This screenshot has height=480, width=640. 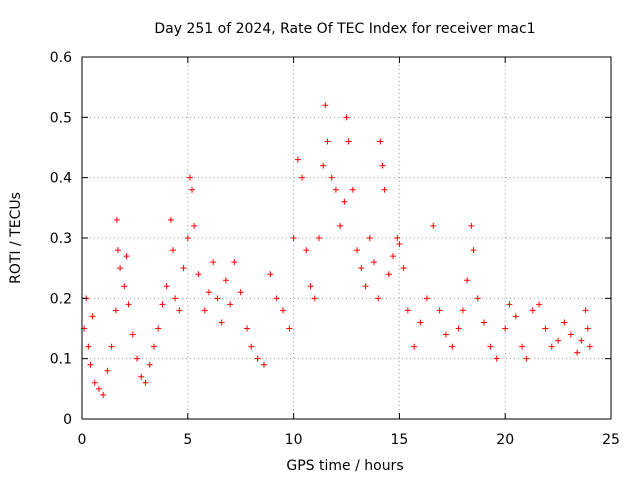 I want to click on x-tick-label: 20, so click(x=505, y=440).